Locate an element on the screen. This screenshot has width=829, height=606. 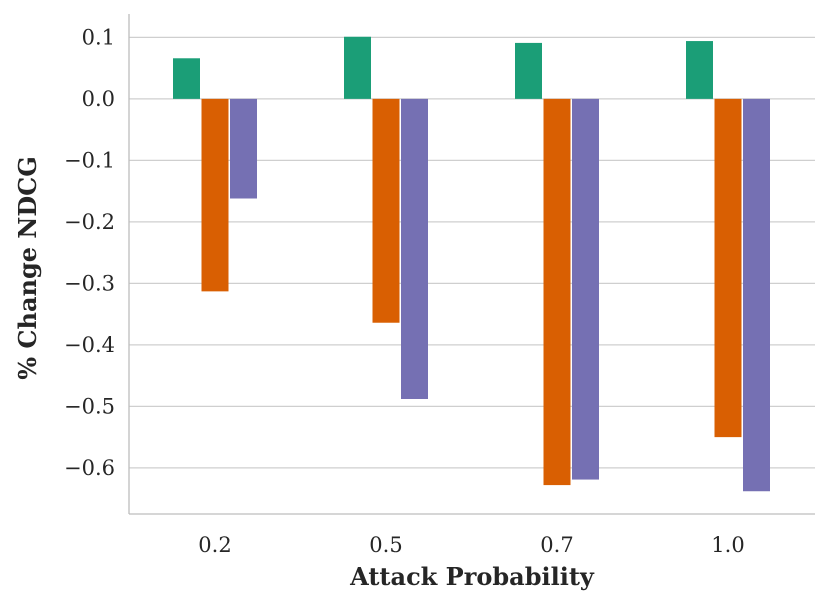
bar-series-2-0.2 is located at coordinates (215, 195).